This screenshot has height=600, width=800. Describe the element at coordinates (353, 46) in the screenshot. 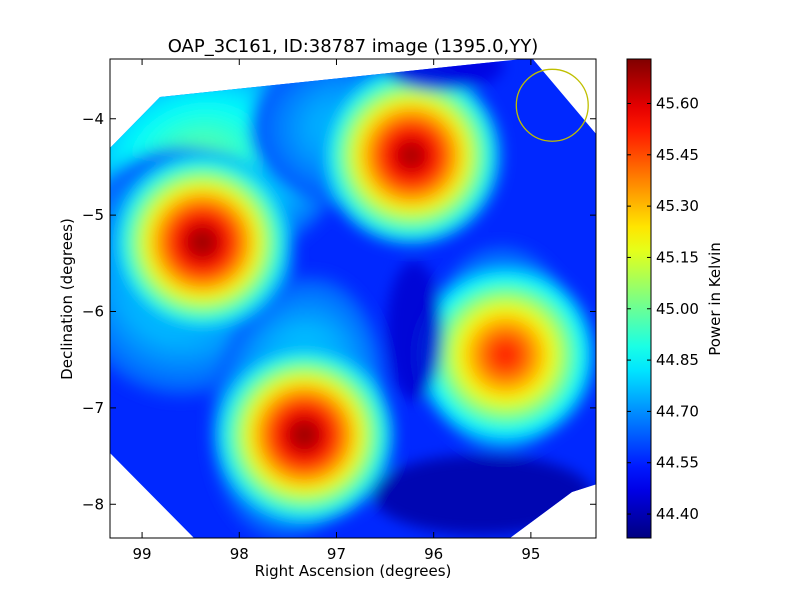

I see `chart-title: OAP_3C161, ID:38787 image (1395.0,YY)` at that location.